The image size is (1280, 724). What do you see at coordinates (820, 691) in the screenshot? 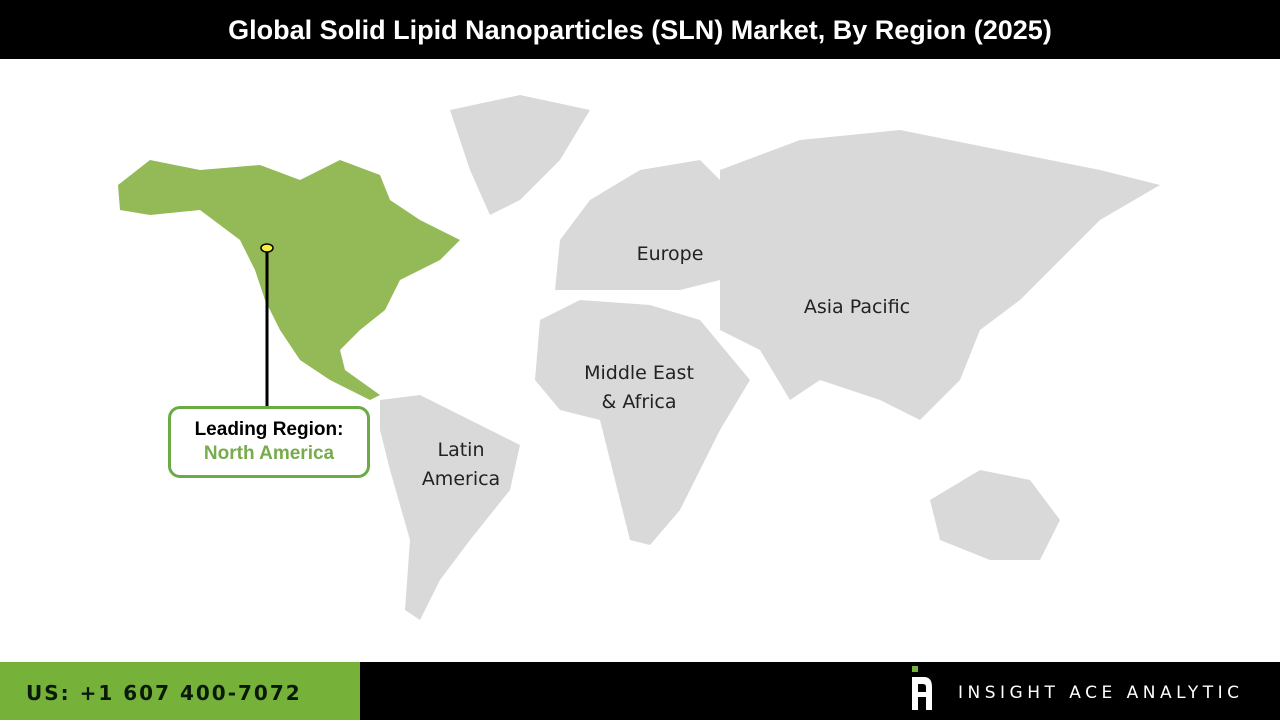
I see `footer-bar` at bounding box center [820, 691].